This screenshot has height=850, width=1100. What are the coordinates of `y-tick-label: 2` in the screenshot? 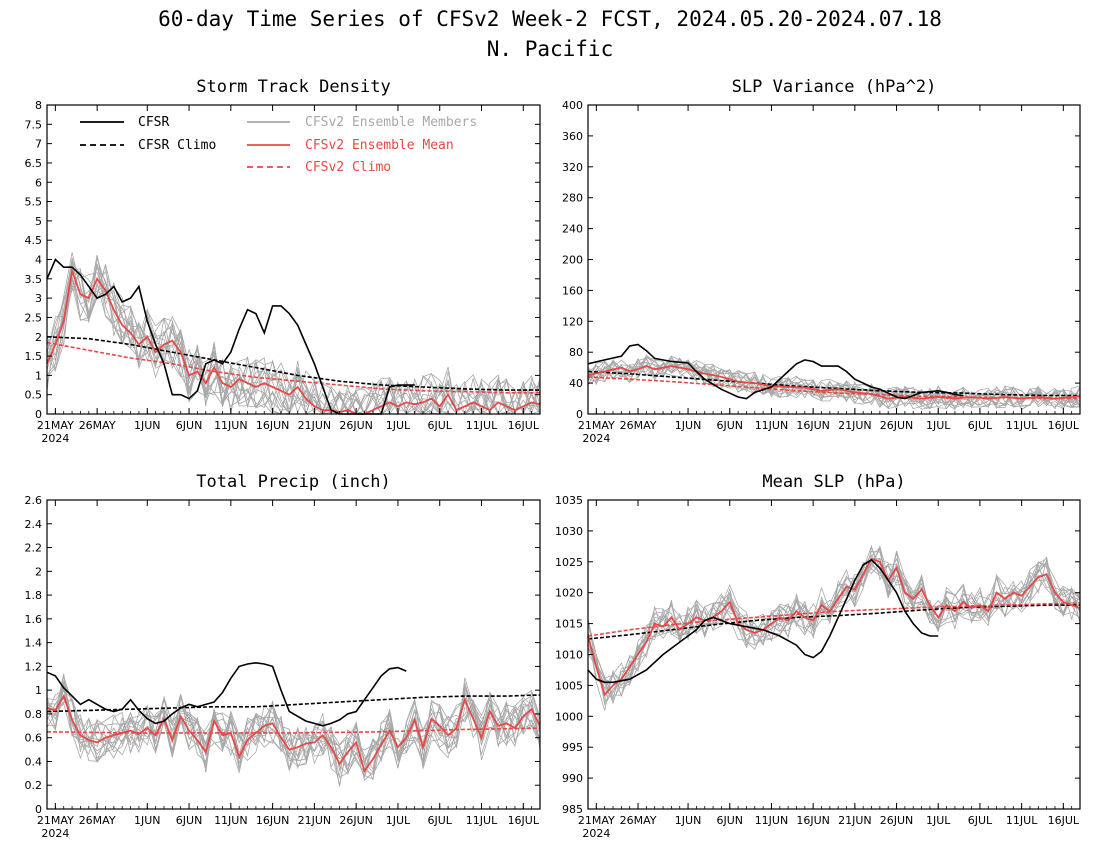 It's located at (38, 571).